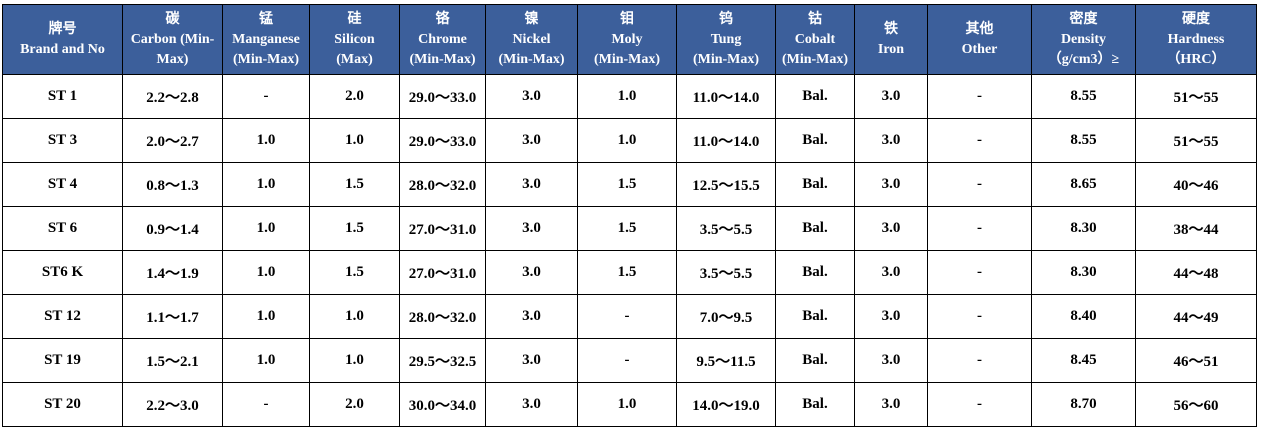 The width and height of the screenshot is (1261, 432). I want to click on hardness-header: 硬度 Hardness （HRC）, so click(1196, 39).